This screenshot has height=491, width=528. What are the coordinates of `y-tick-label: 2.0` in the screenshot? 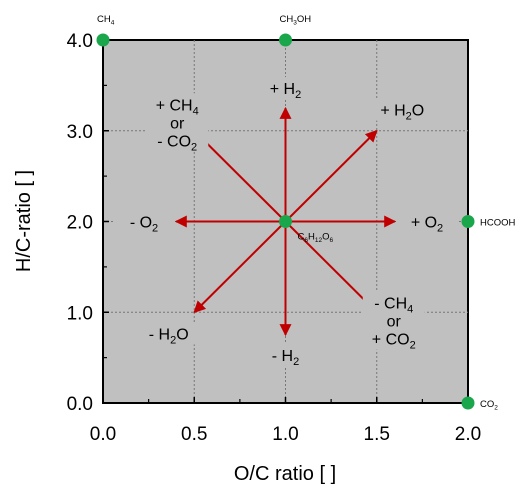 It's located at (80, 223).